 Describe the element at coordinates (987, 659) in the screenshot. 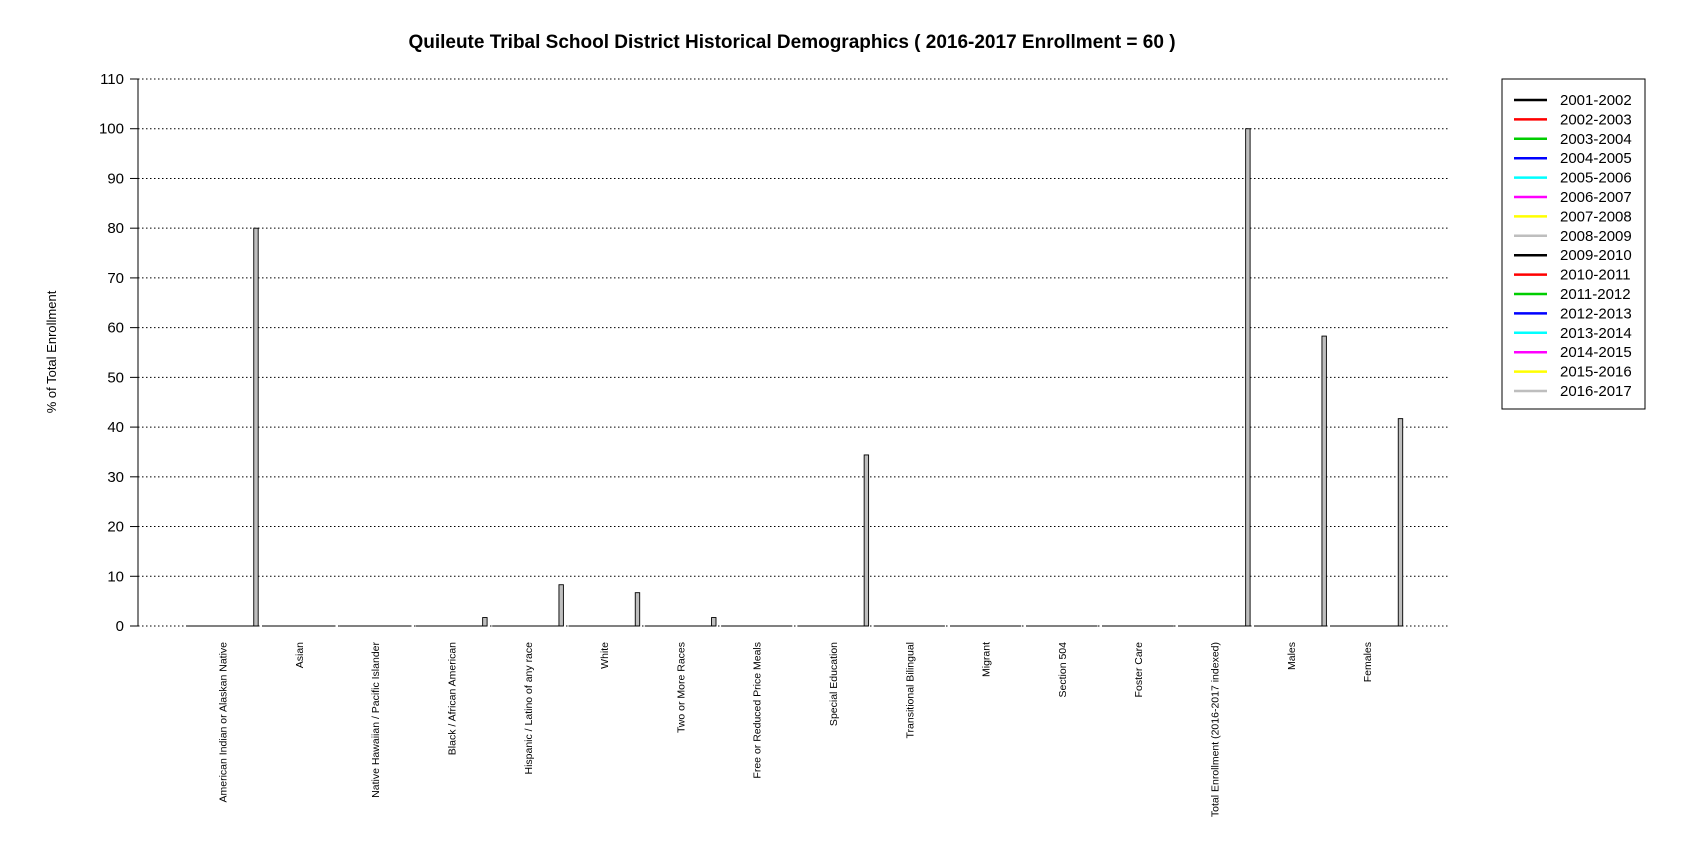

I see `category-label: Migrant` at that location.